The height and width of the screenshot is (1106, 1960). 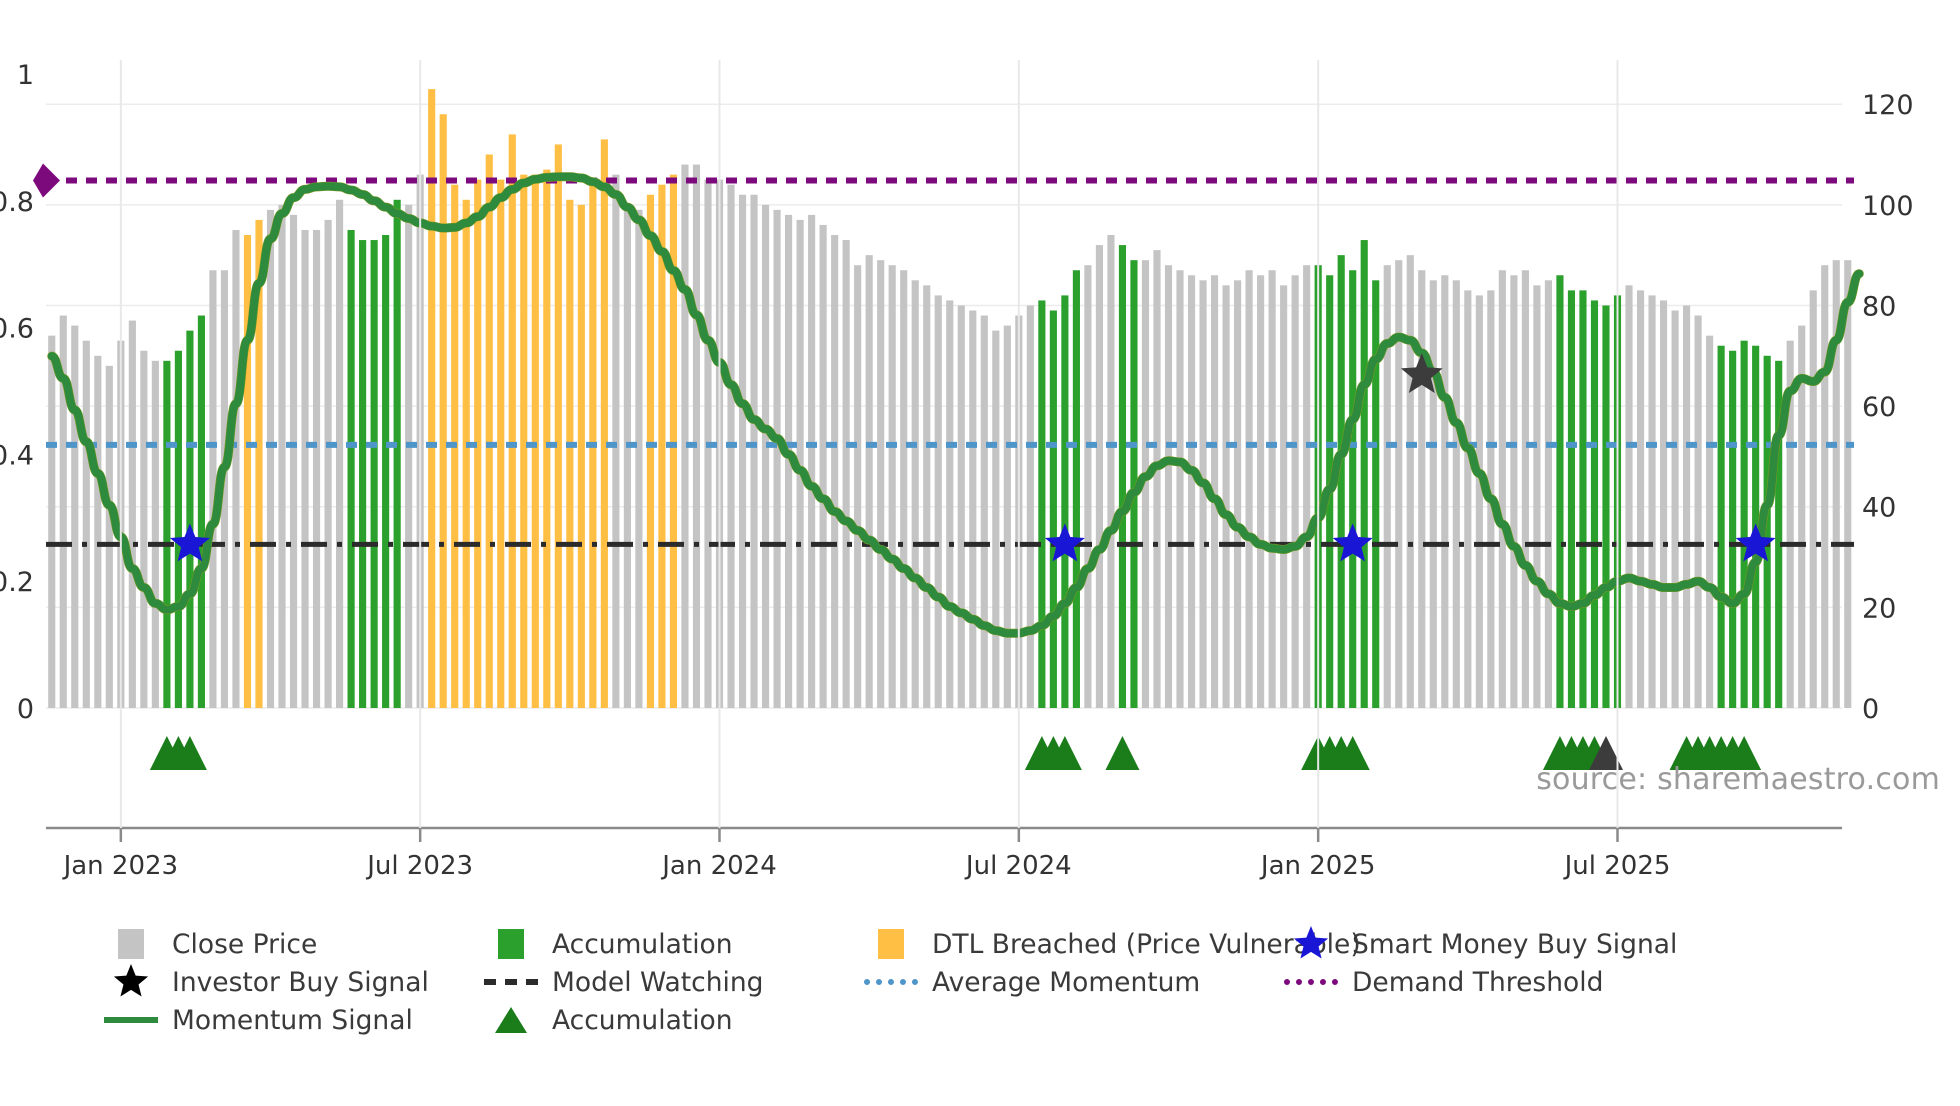 I want to click on legend-accumulation-bar: Accumulation, so click(x=670, y=944).